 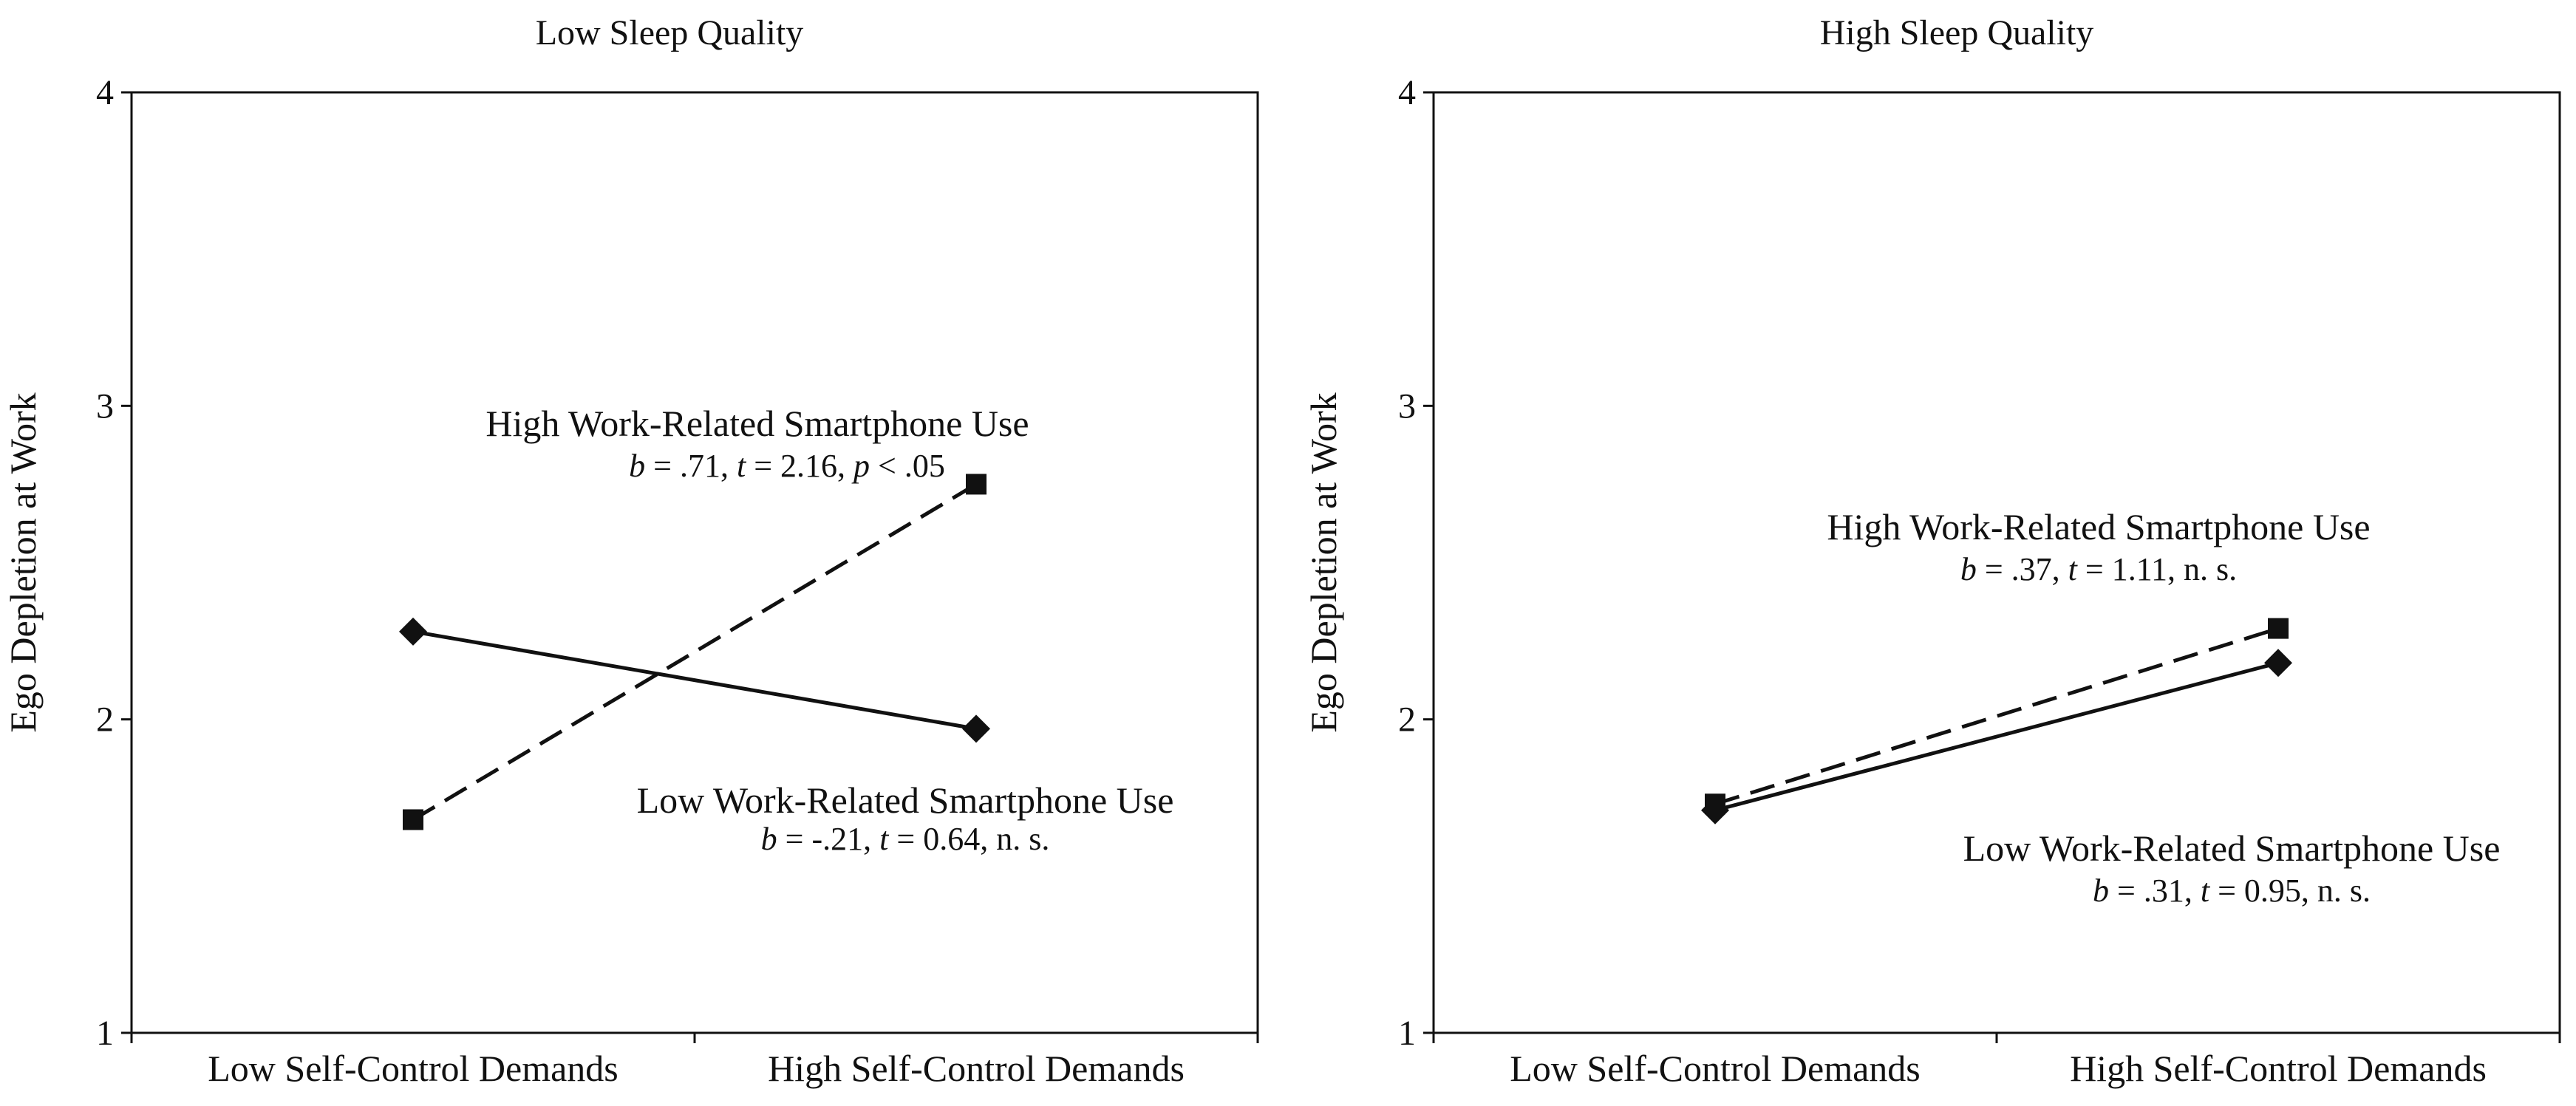 I want to click on high-sleep-high-use-annotation-stats: b = .37, t = 1.11, n. s., so click(x=2098, y=569).